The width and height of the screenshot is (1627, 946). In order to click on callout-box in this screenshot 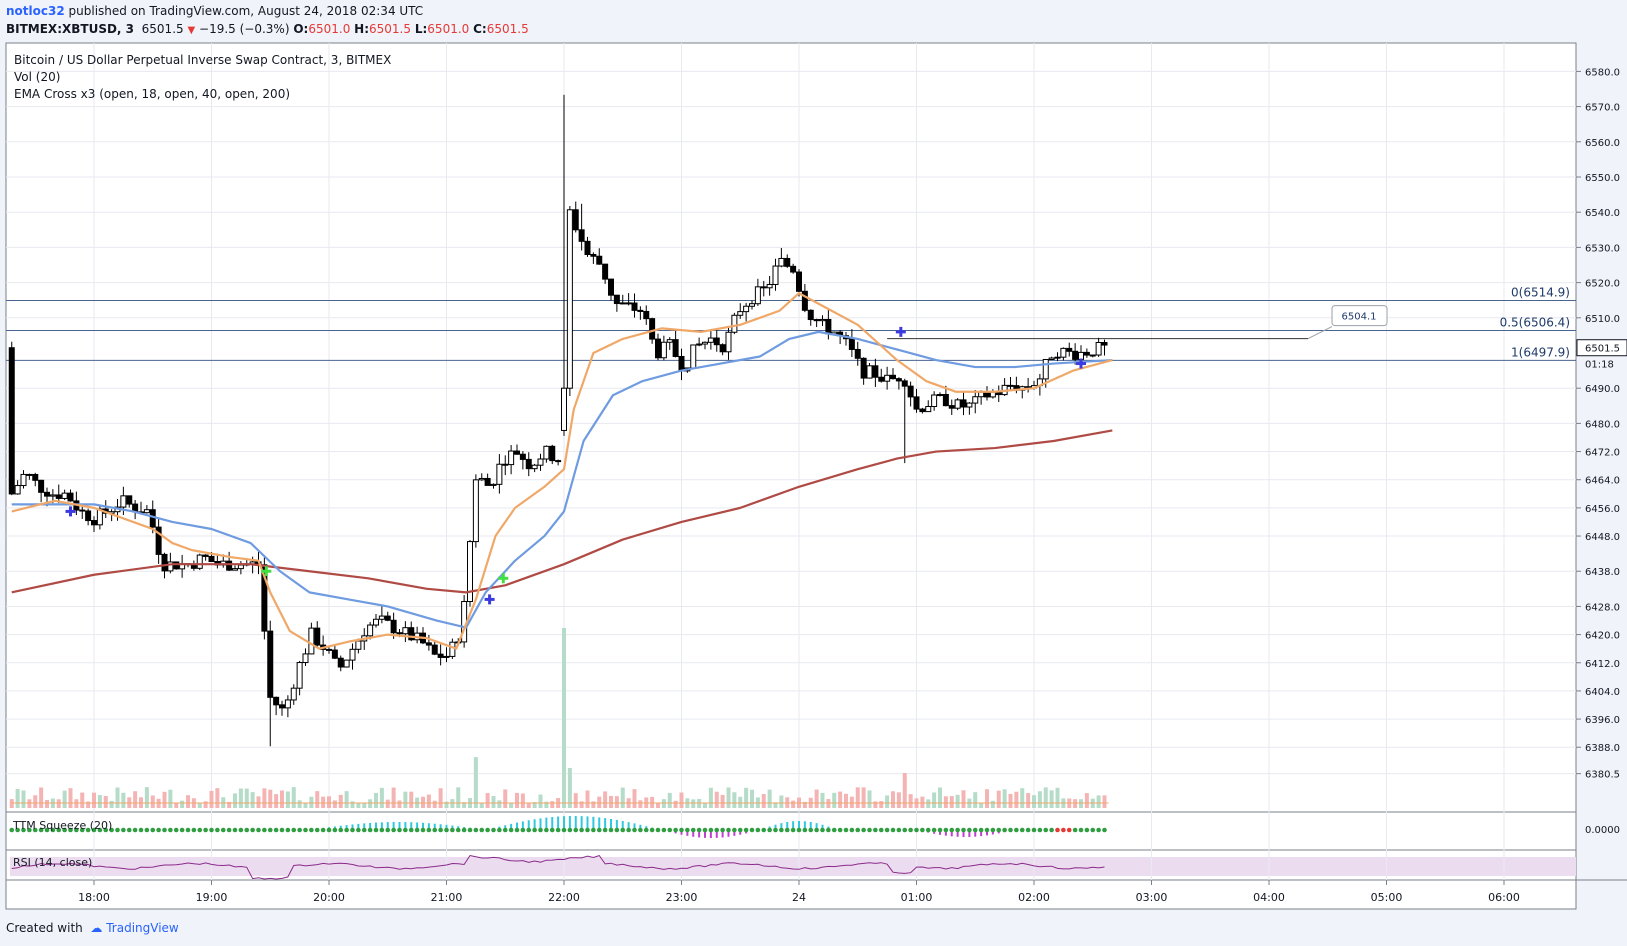, I will do `click(1359, 316)`.